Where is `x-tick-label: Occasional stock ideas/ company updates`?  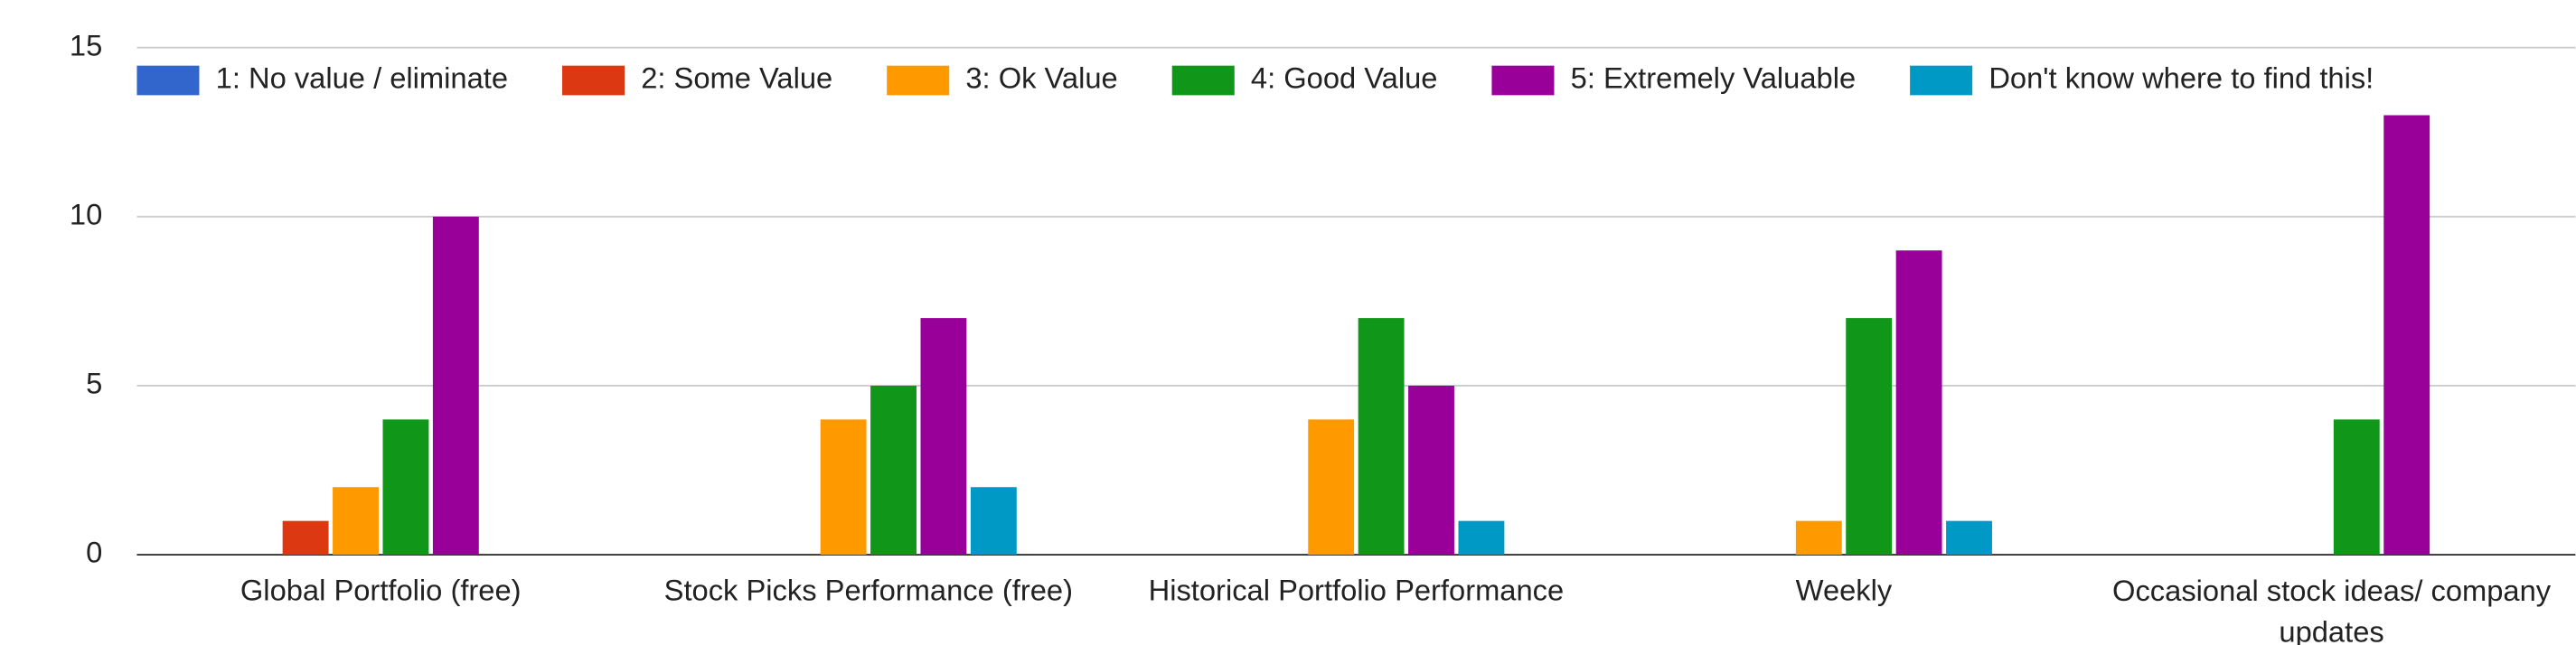
x-tick-label: Occasional stock ideas/ company updates is located at coordinates (2332, 609).